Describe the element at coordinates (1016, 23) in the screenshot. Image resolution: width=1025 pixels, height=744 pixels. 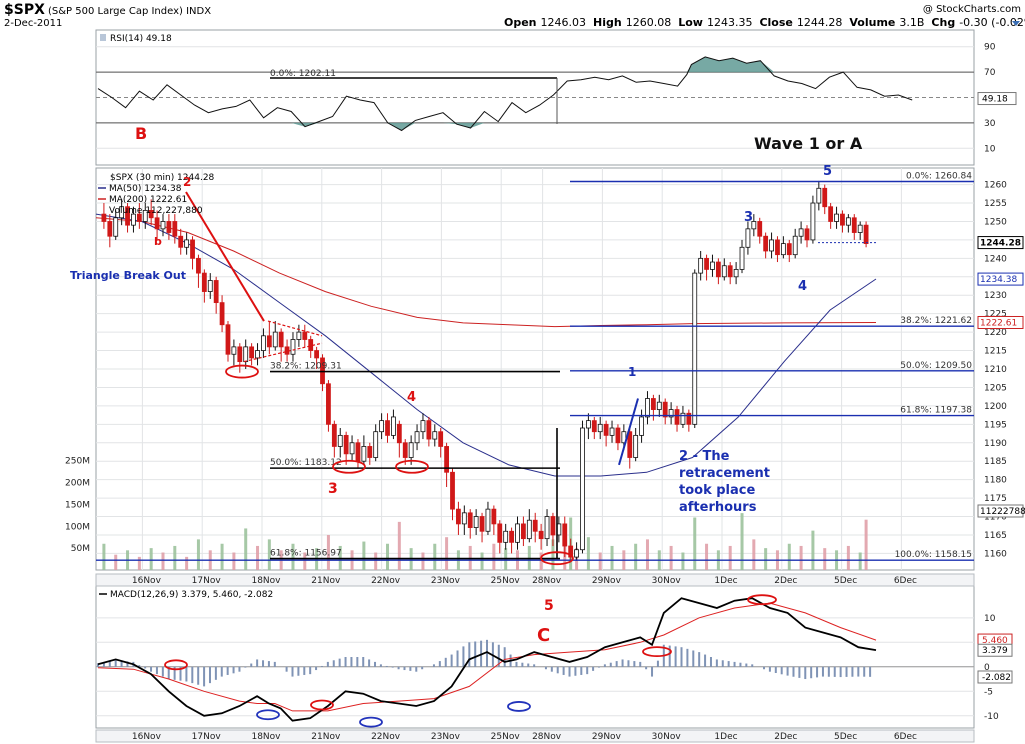
I see `dropdown-icon` at that location.